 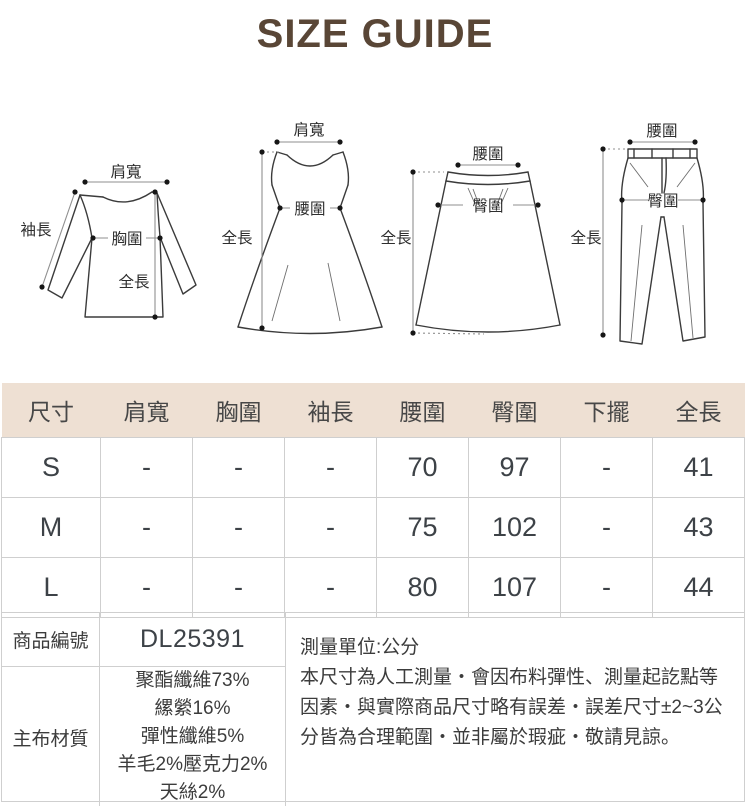 I want to click on product-code-label: 商品編號, so click(x=51, y=640).